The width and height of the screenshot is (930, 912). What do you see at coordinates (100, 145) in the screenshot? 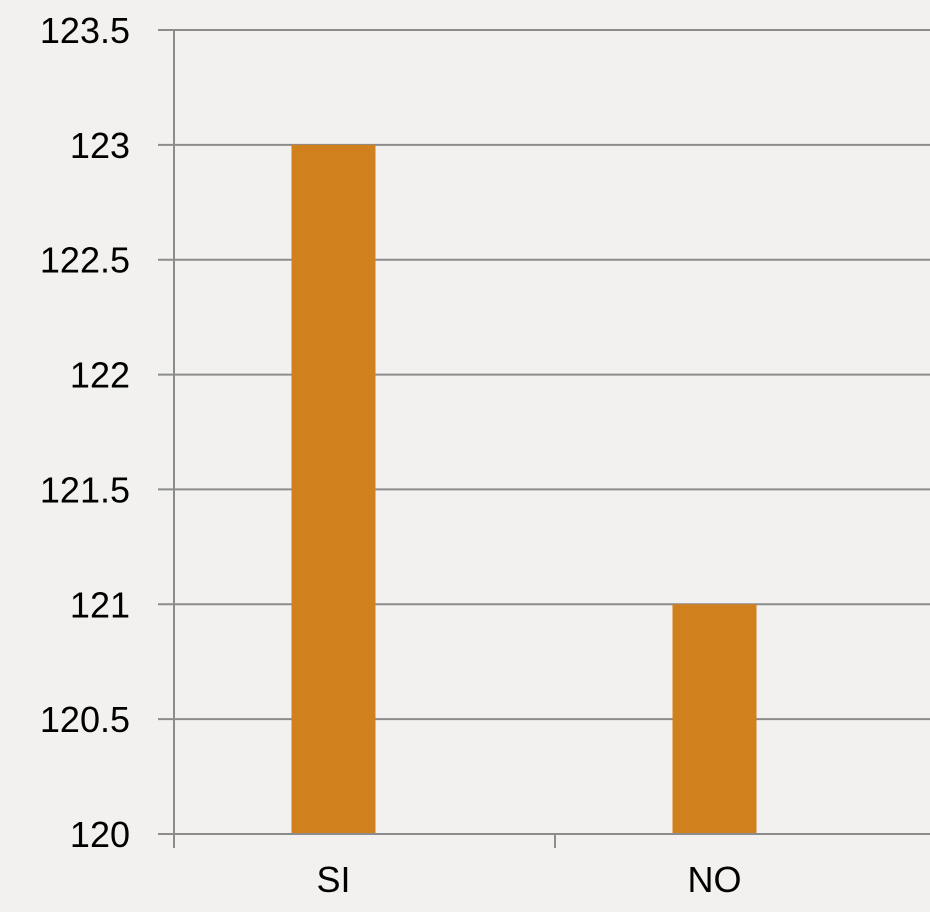
I see `y-tick-label: 123` at bounding box center [100, 145].